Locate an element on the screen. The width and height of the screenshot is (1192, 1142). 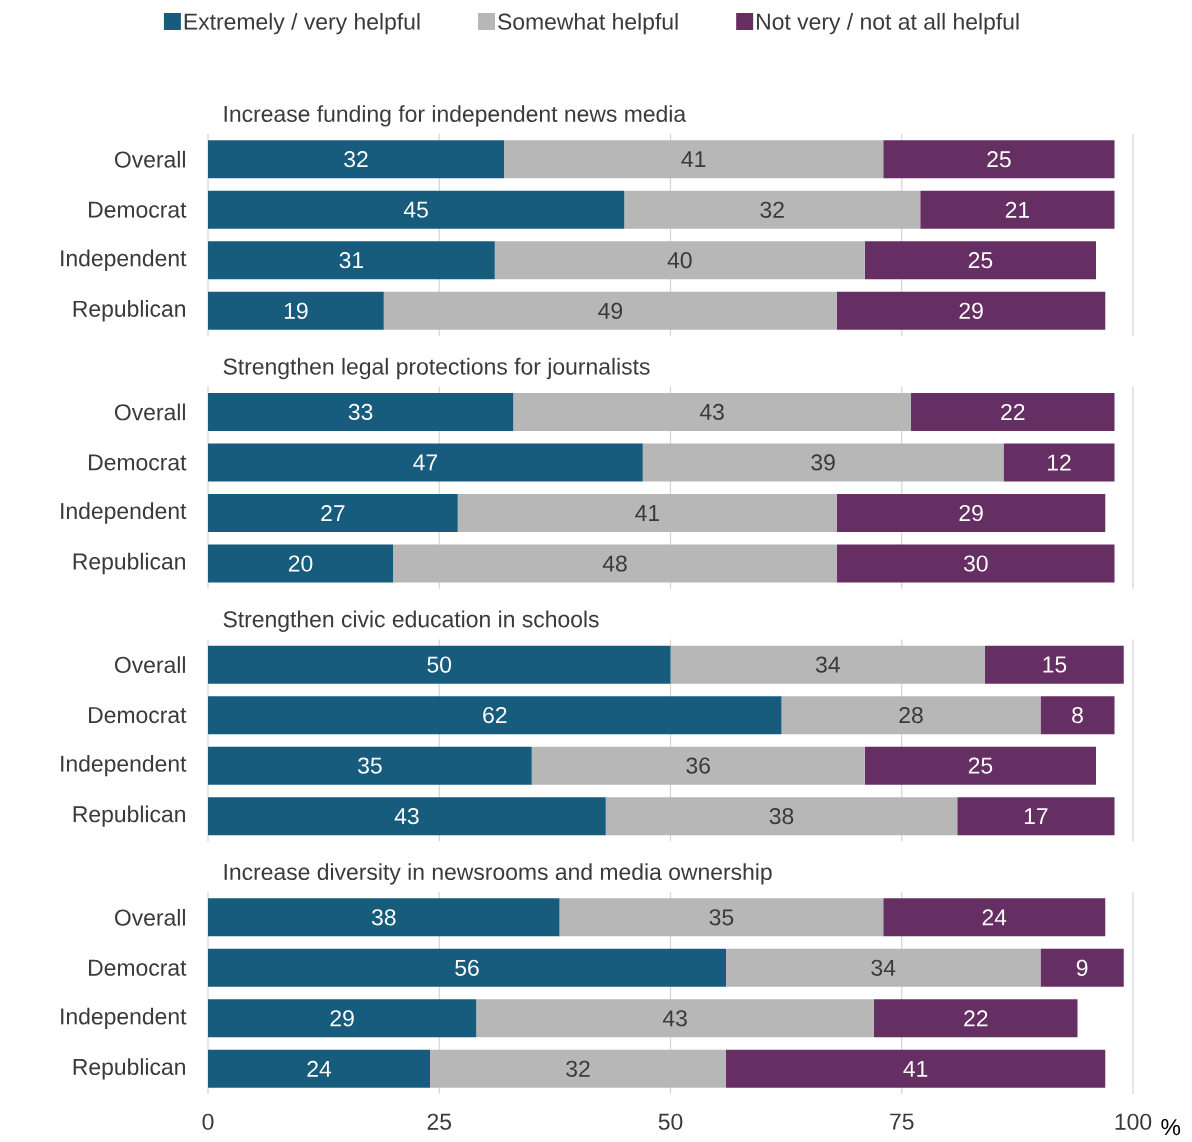
data-label: 49 is located at coordinates (610, 310).